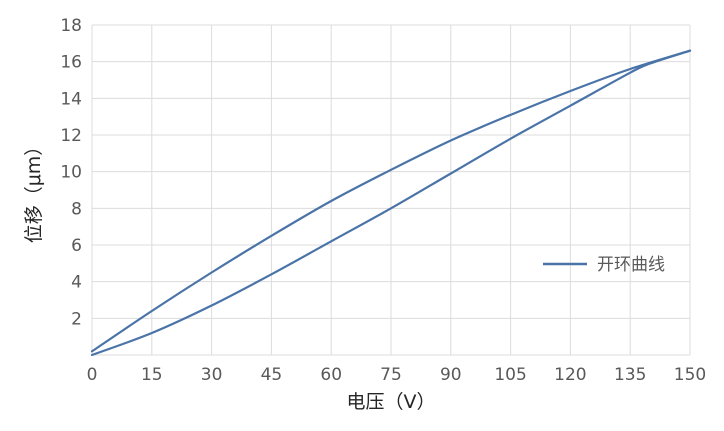  I want to click on y-tick-label: 12, so click(71, 136).